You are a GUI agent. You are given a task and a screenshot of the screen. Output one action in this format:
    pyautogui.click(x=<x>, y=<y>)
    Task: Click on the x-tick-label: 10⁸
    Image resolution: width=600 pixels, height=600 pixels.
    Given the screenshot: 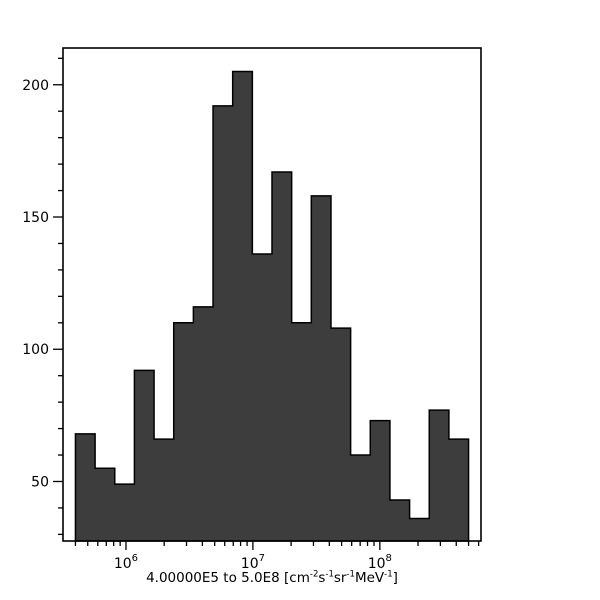 What is the action you would take?
    pyautogui.click(x=380, y=562)
    